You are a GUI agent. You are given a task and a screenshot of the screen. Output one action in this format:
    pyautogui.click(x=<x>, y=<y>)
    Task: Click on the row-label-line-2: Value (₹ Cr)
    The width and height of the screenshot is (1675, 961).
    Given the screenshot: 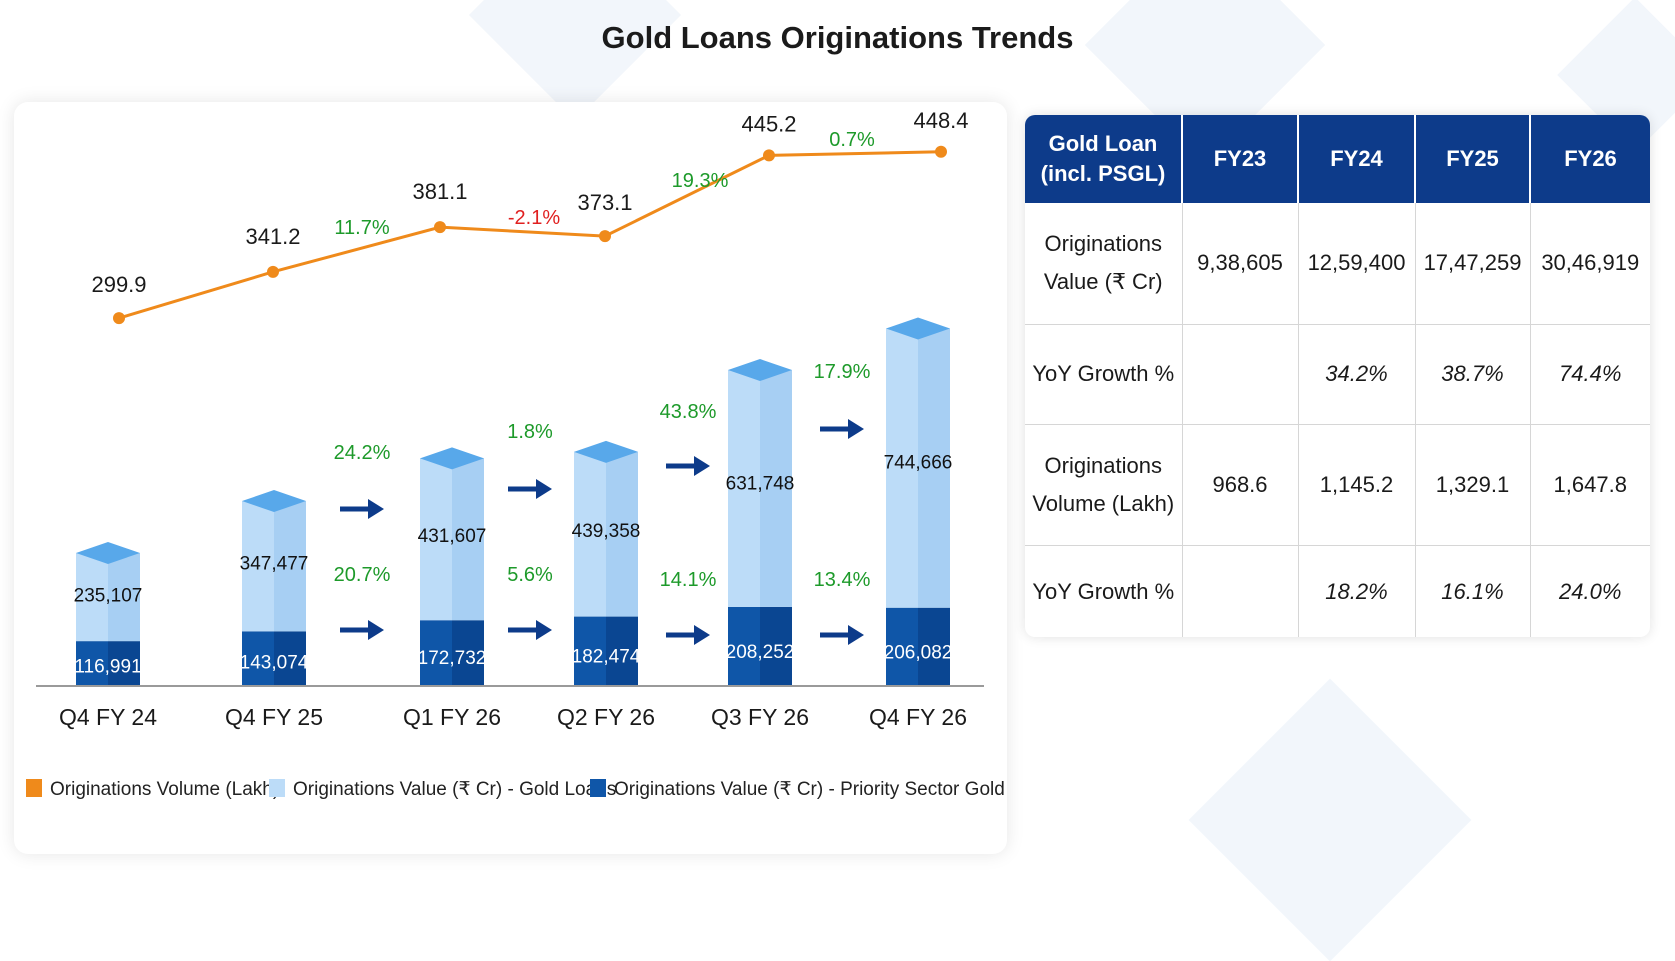 What is the action you would take?
    pyautogui.click(x=1103, y=282)
    